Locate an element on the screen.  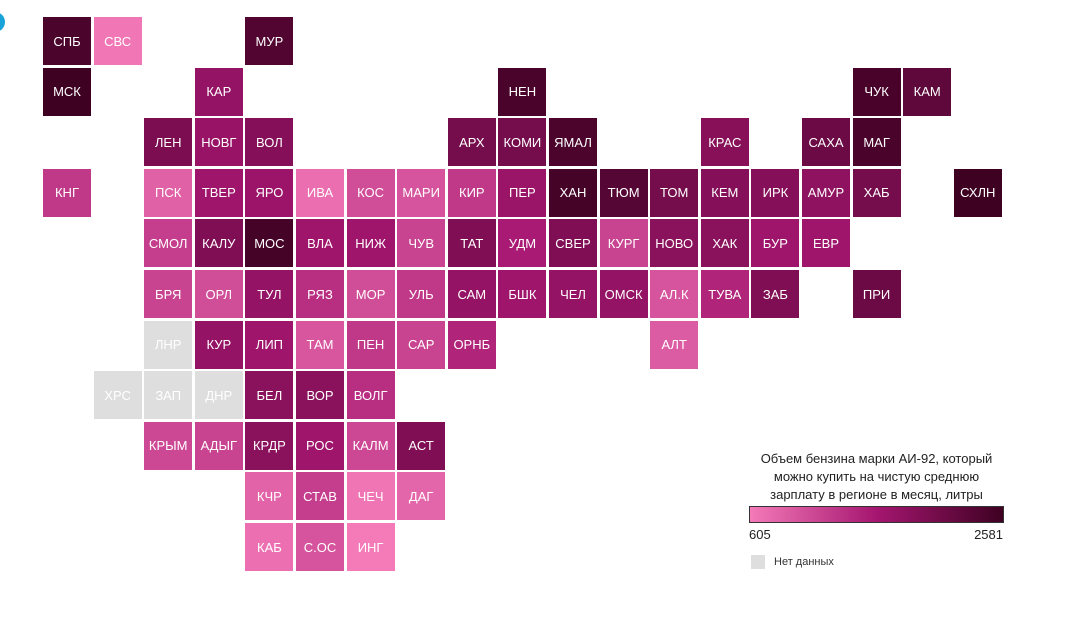
region-tile: МАРИ is located at coordinates (421, 192).